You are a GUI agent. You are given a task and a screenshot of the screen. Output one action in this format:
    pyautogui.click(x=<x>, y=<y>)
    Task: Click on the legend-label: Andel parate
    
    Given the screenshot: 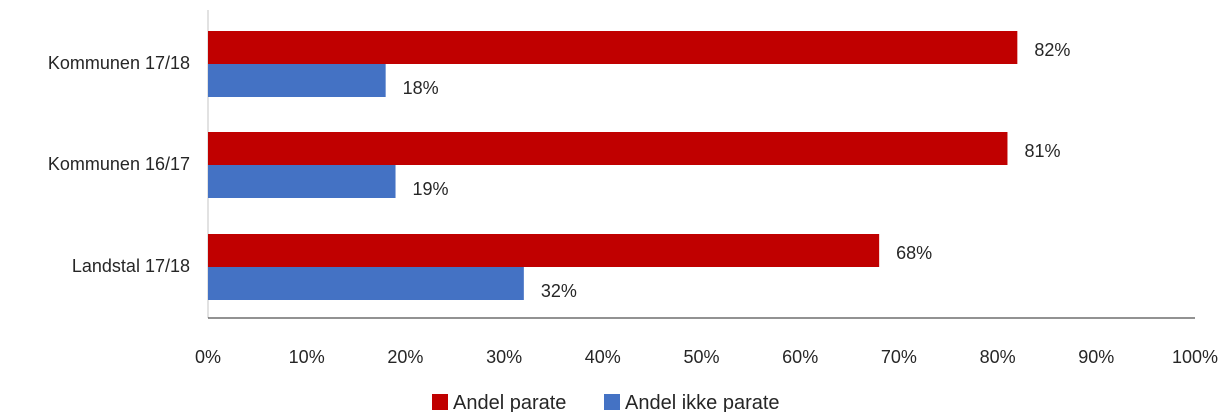 What is the action you would take?
    pyautogui.click(x=509, y=402)
    